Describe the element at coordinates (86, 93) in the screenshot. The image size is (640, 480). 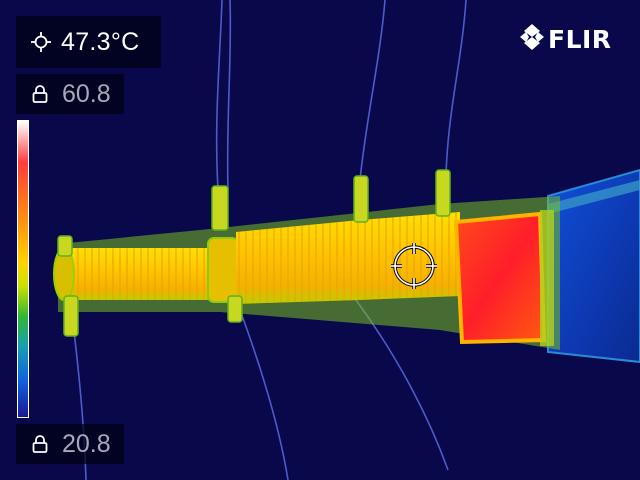
I see `scale-max-value: 60.8` at that location.